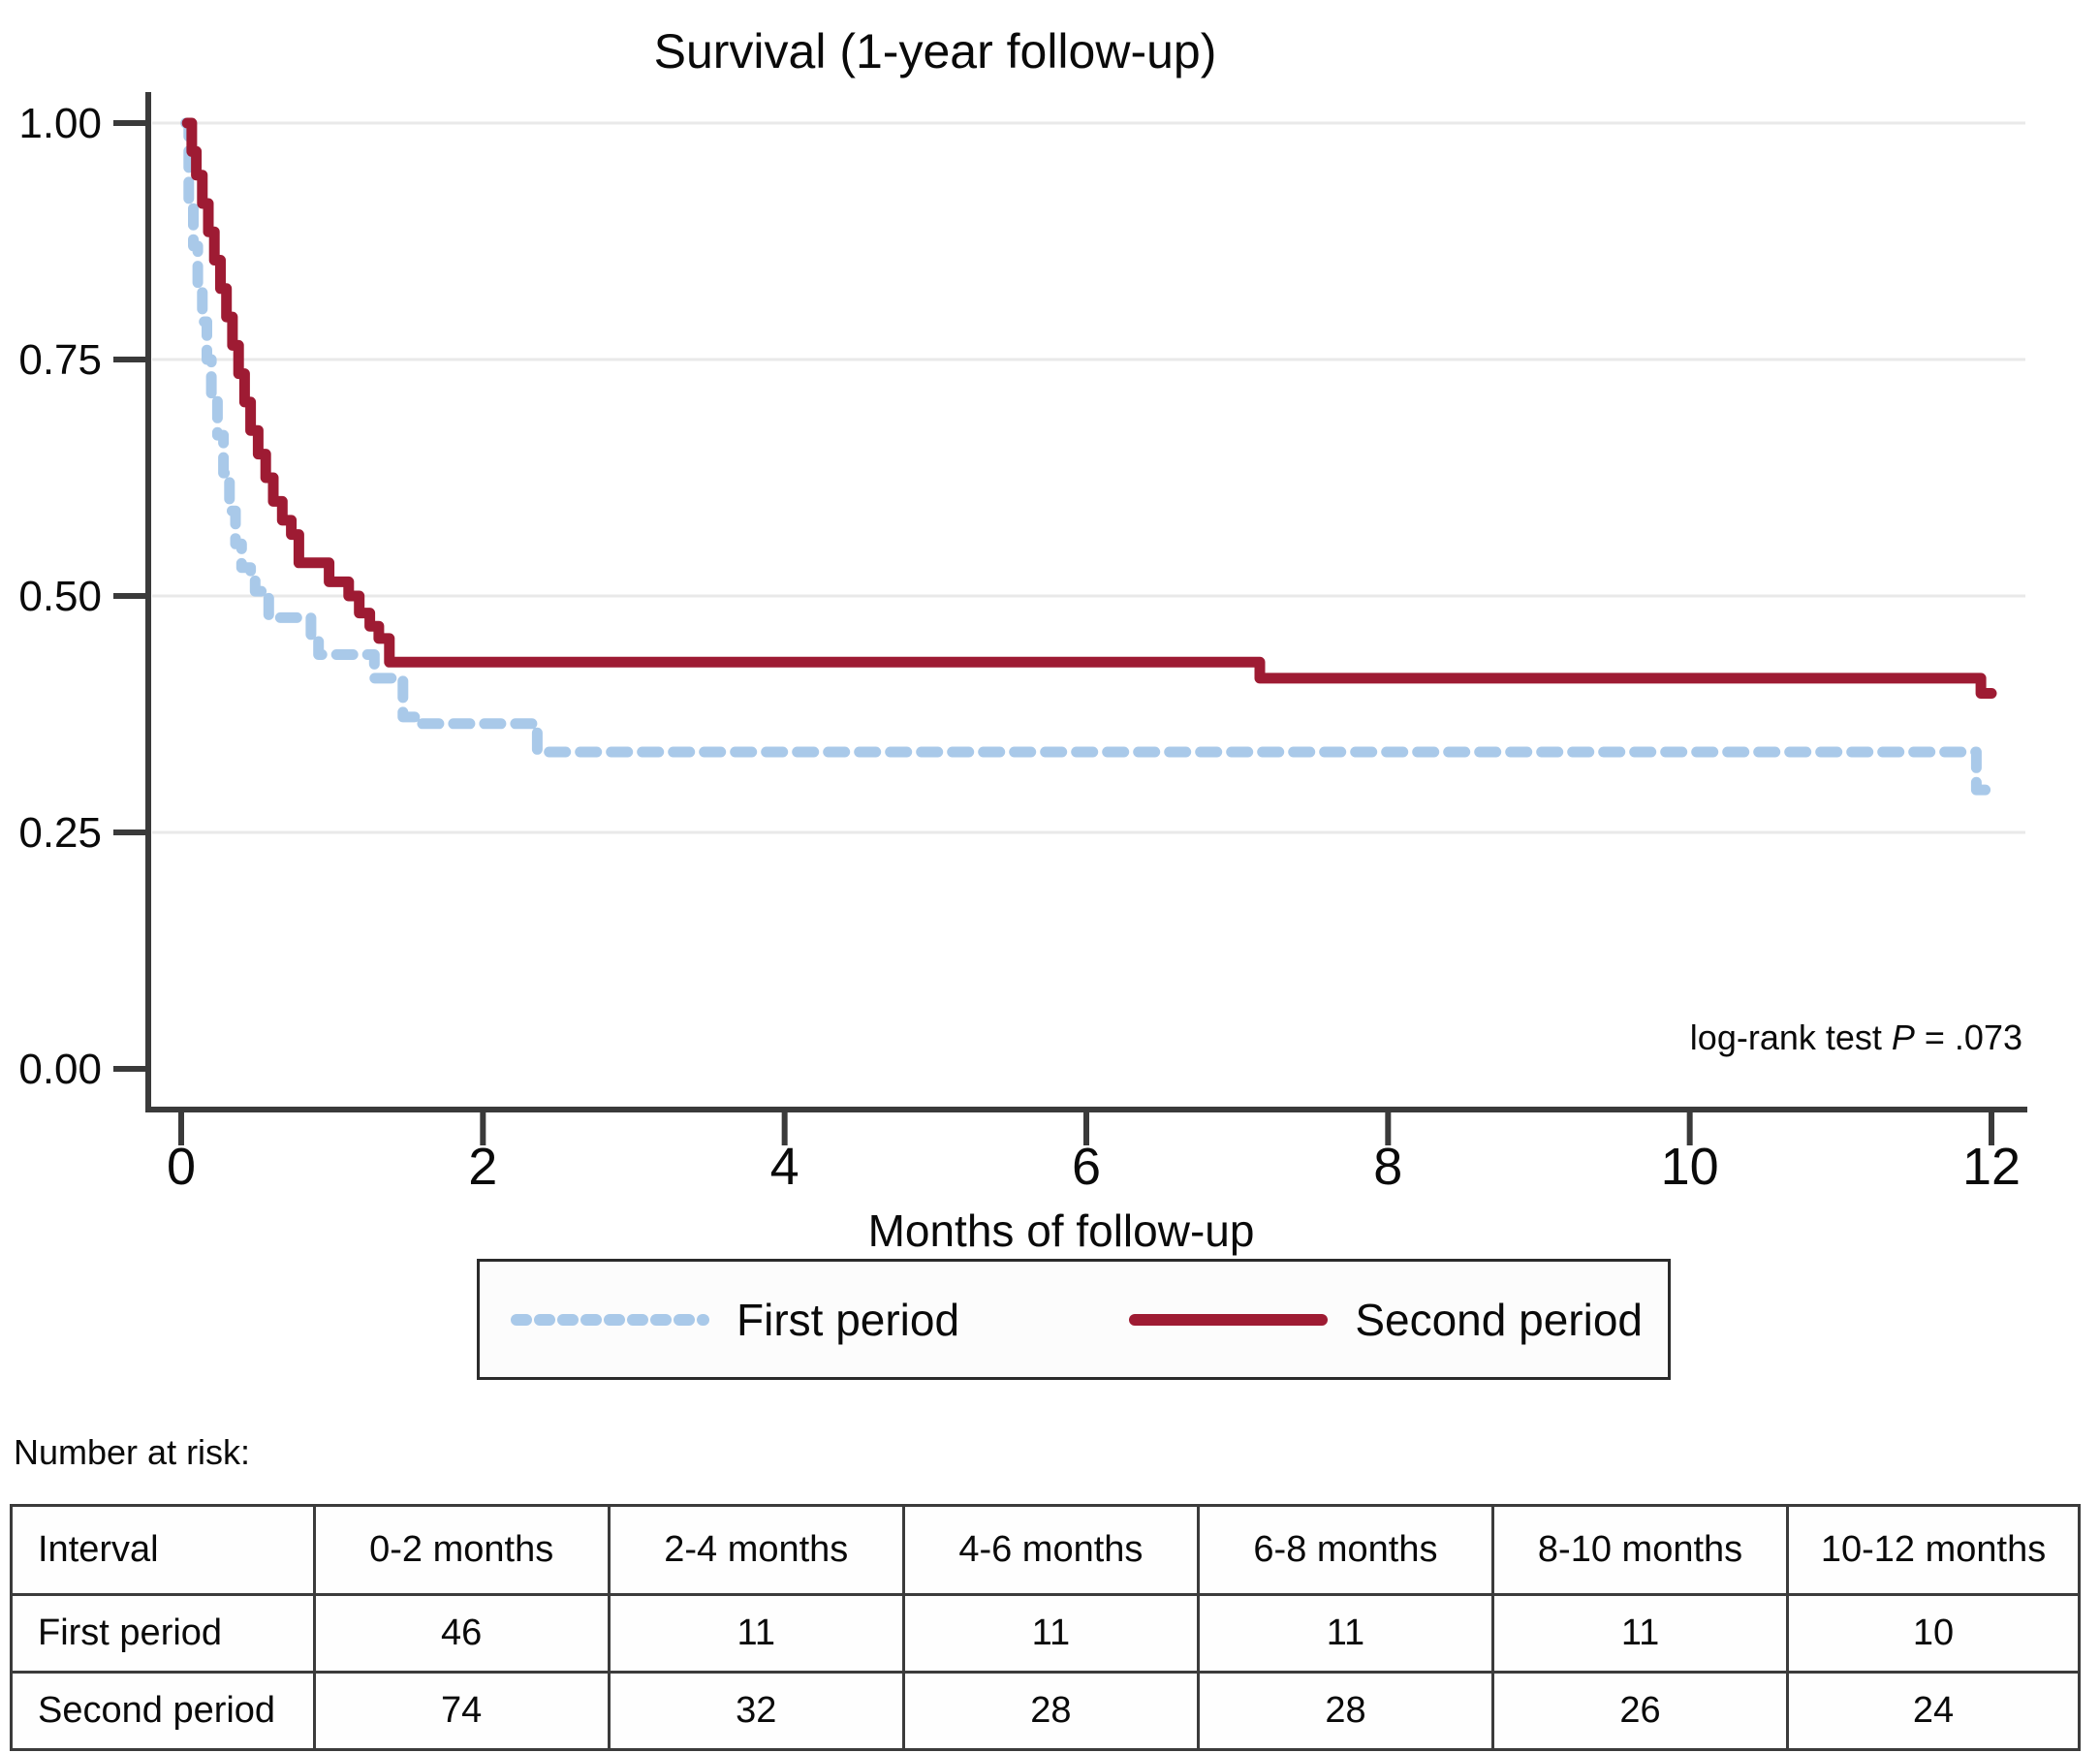  What do you see at coordinates (482, 1167) in the screenshot?
I see `x-tick-label-2: 2` at bounding box center [482, 1167].